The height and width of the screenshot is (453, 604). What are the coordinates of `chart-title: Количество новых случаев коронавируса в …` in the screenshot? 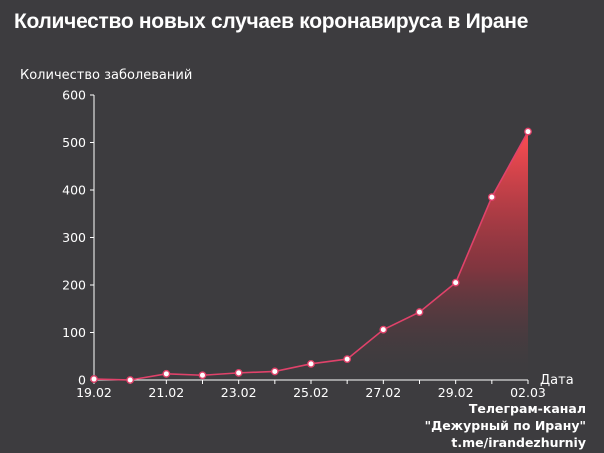 It's located at (271, 21).